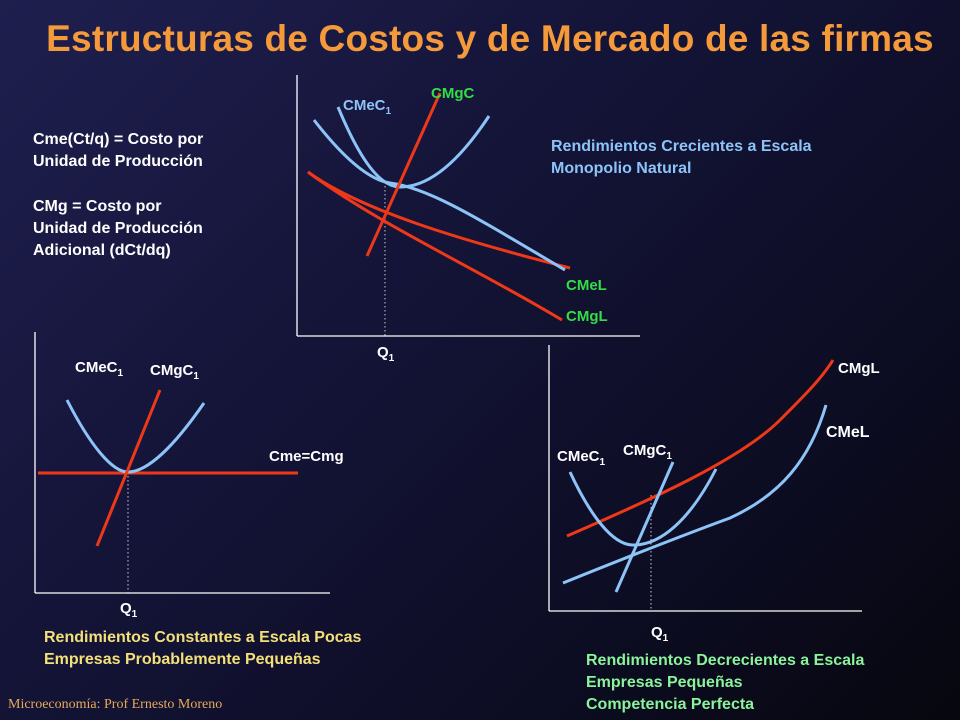 The width and height of the screenshot is (960, 720). What do you see at coordinates (647, 452) in the screenshot?
I see `right-label-cmgc: CMgC1` at bounding box center [647, 452].